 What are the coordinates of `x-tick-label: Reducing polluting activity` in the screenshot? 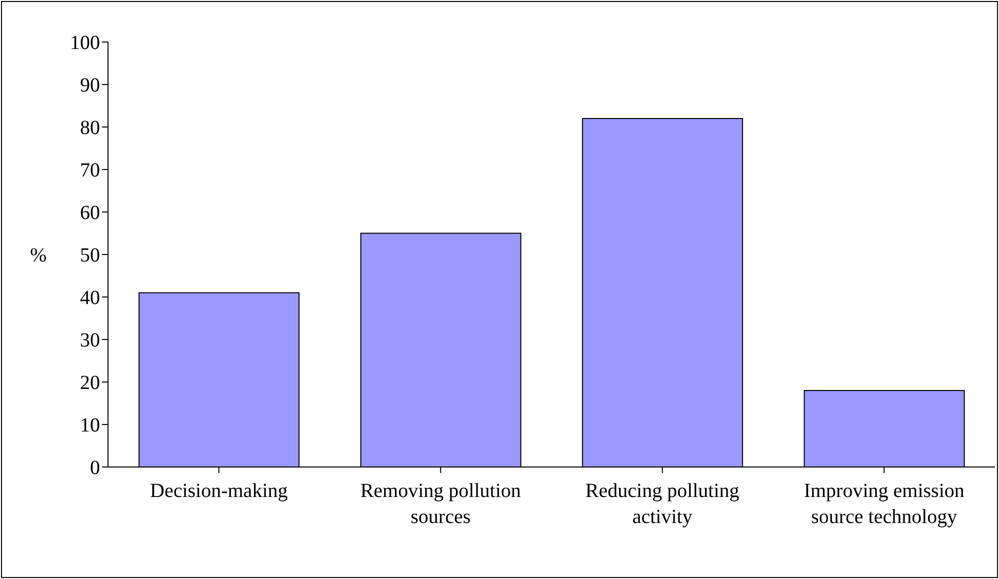 It's located at (662, 504).